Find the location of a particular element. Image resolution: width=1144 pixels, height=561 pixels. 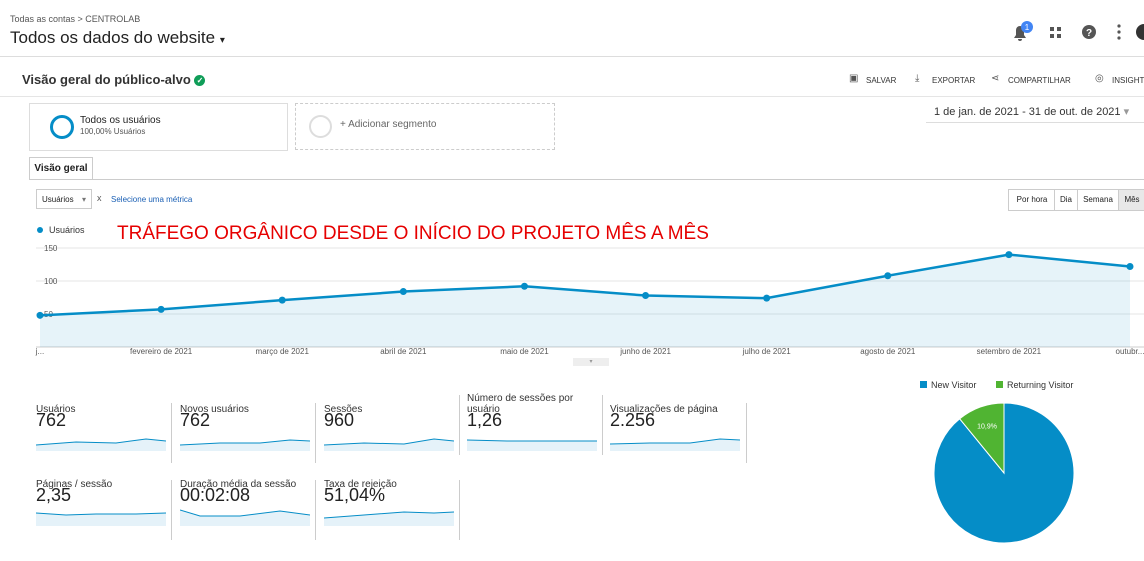

action-button: INSIGHTS is located at coordinates (1128, 80).